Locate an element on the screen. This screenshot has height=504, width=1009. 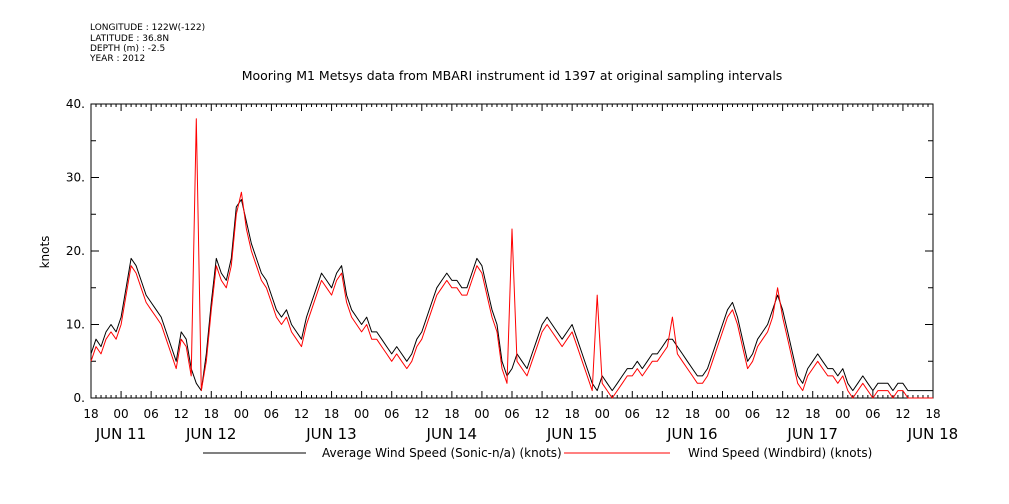
x-date-label: JUN 11 is located at coordinates (120, 434).